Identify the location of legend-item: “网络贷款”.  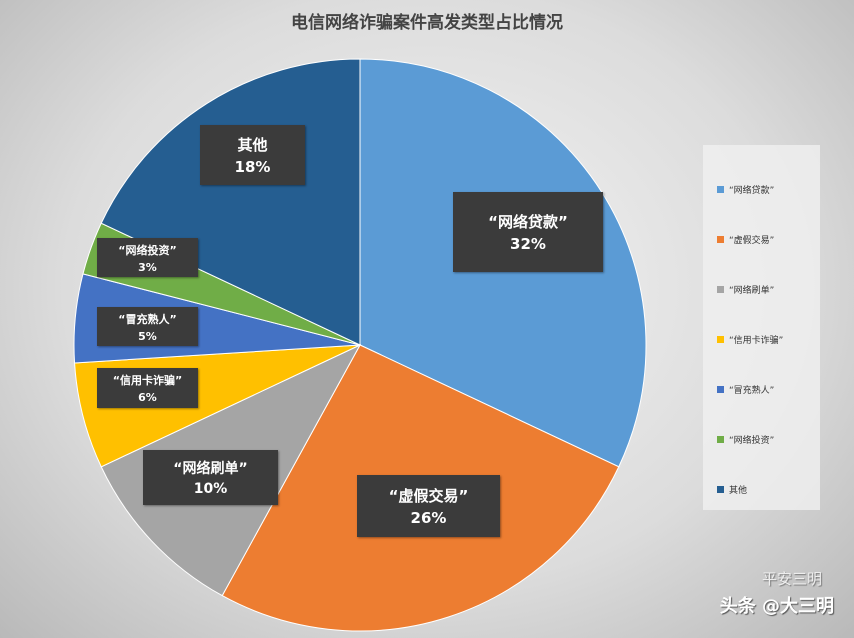
(745, 189).